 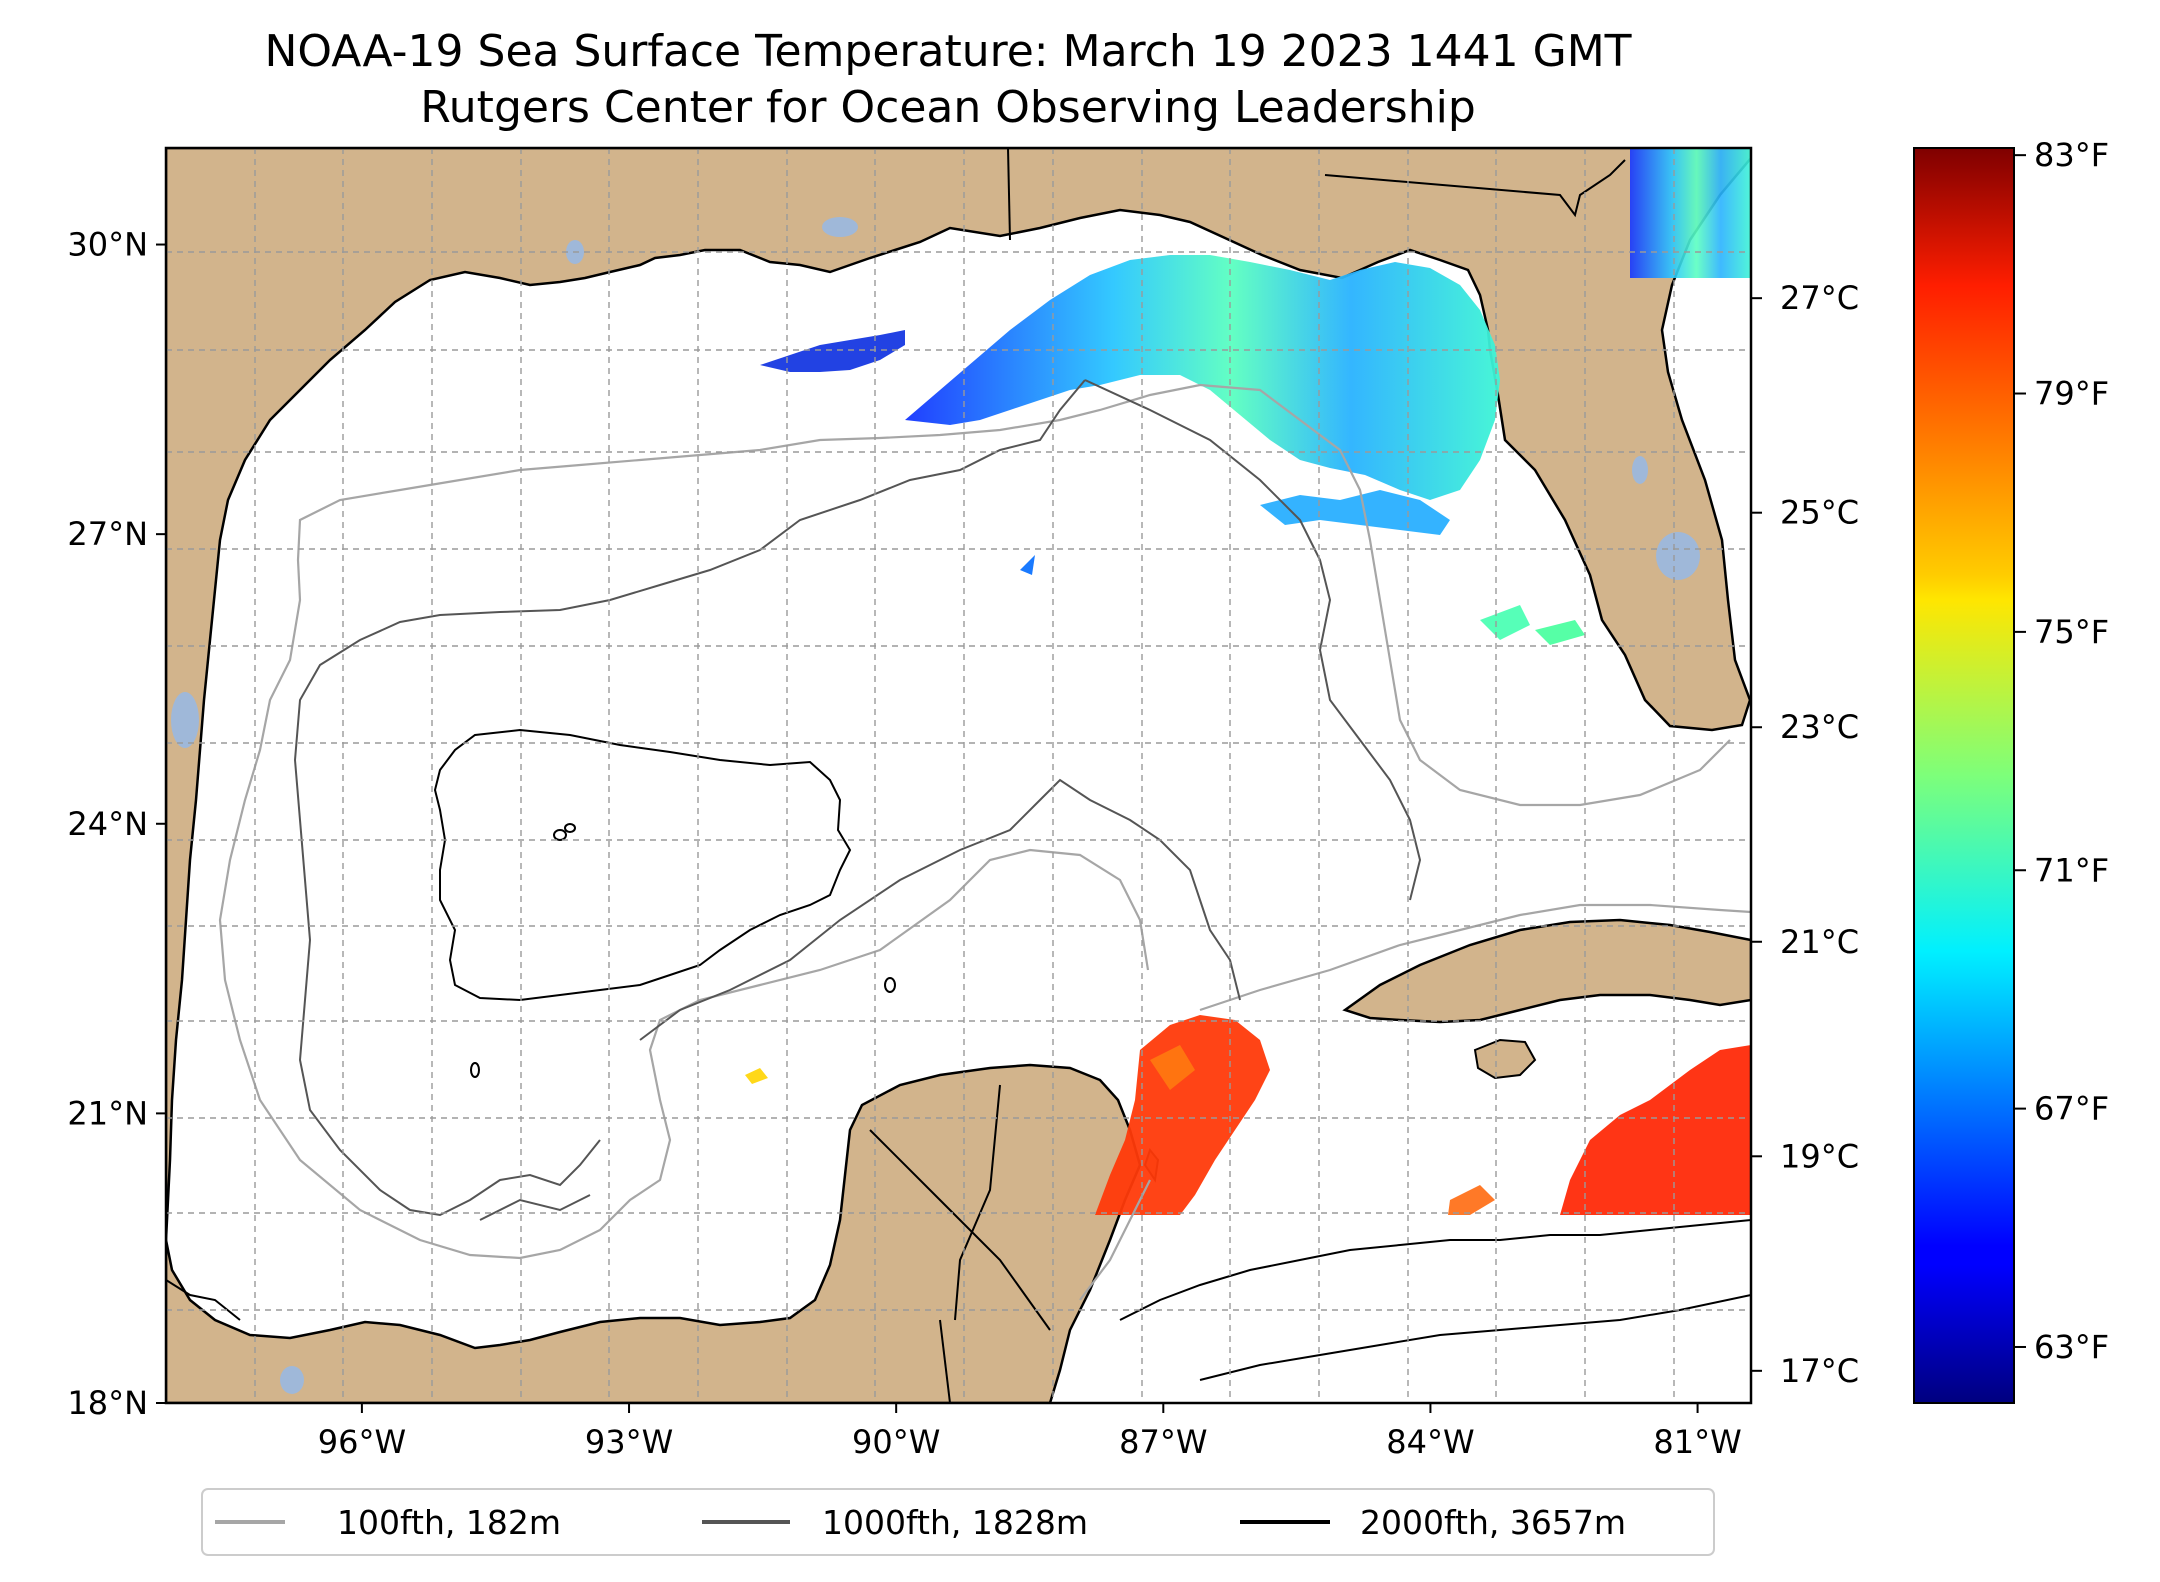 I want to click on celsius-tick-label: 25°C, so click(x=1819, y=513).